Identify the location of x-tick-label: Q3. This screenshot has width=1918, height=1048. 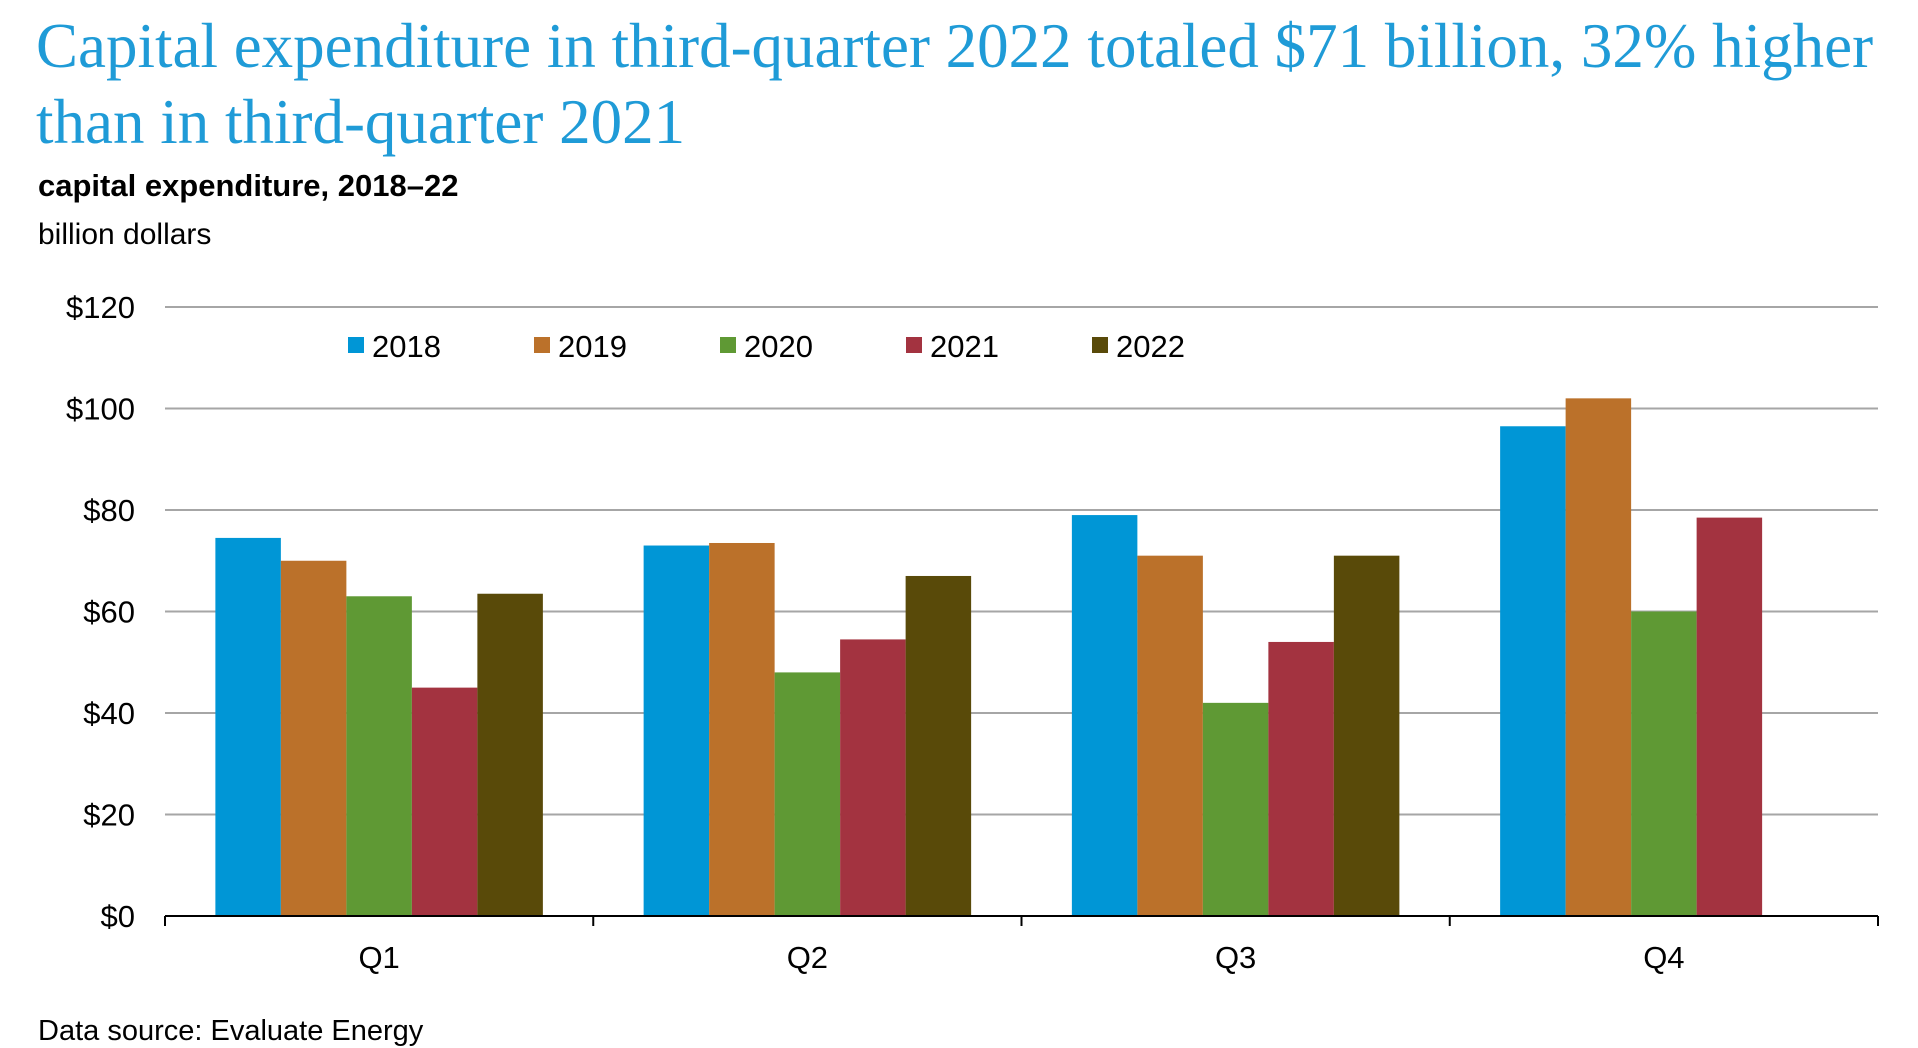
(1235, 957).